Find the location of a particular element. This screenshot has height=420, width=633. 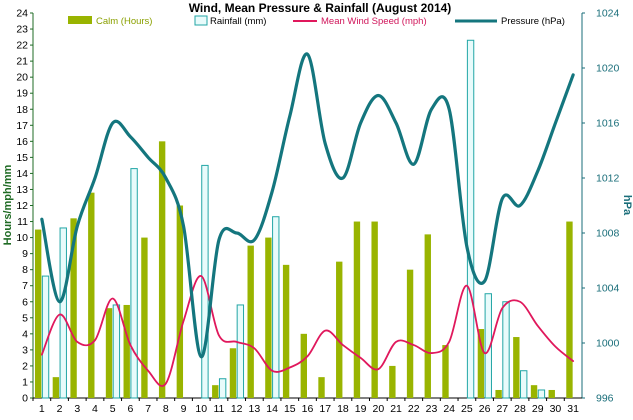

x-tick-label: 14 is located at coordinates (272, 409).